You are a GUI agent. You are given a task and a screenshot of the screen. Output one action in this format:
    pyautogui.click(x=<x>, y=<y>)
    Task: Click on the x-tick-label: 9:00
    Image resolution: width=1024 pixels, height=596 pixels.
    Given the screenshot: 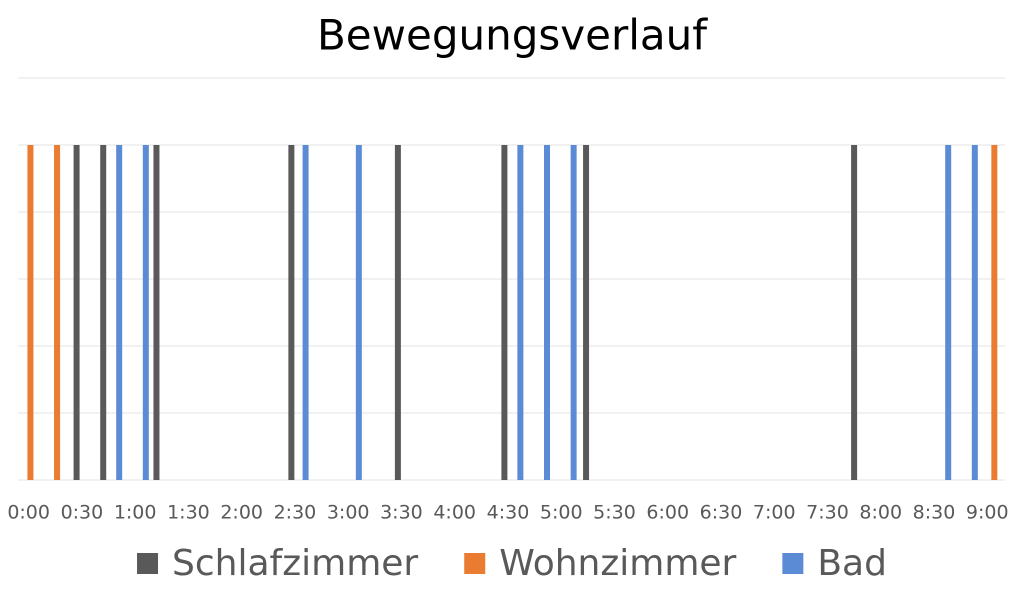 What is the action you would take?
    pyautogui.click(x=987, y=513)
    